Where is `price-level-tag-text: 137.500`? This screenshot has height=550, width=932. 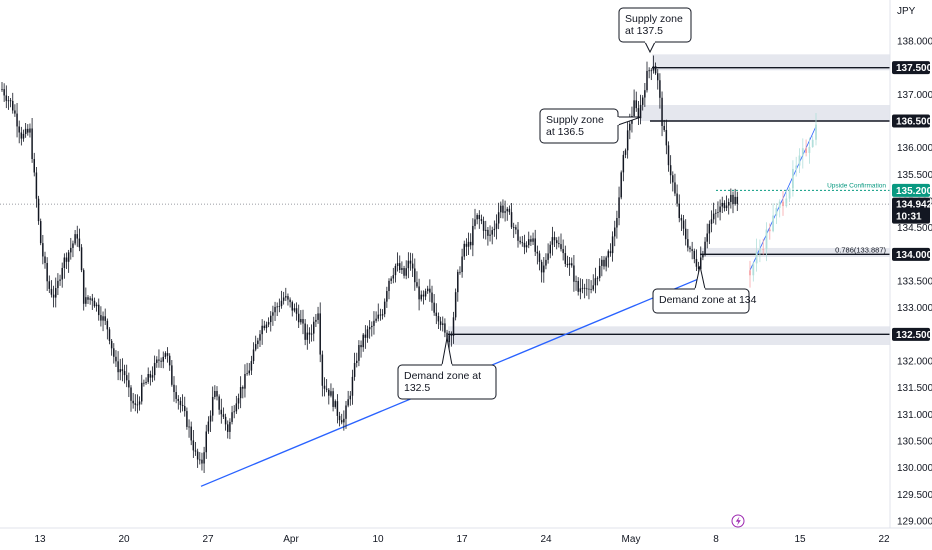 price-level-tag-text: 137.500 is located at coordinates (914, 68).